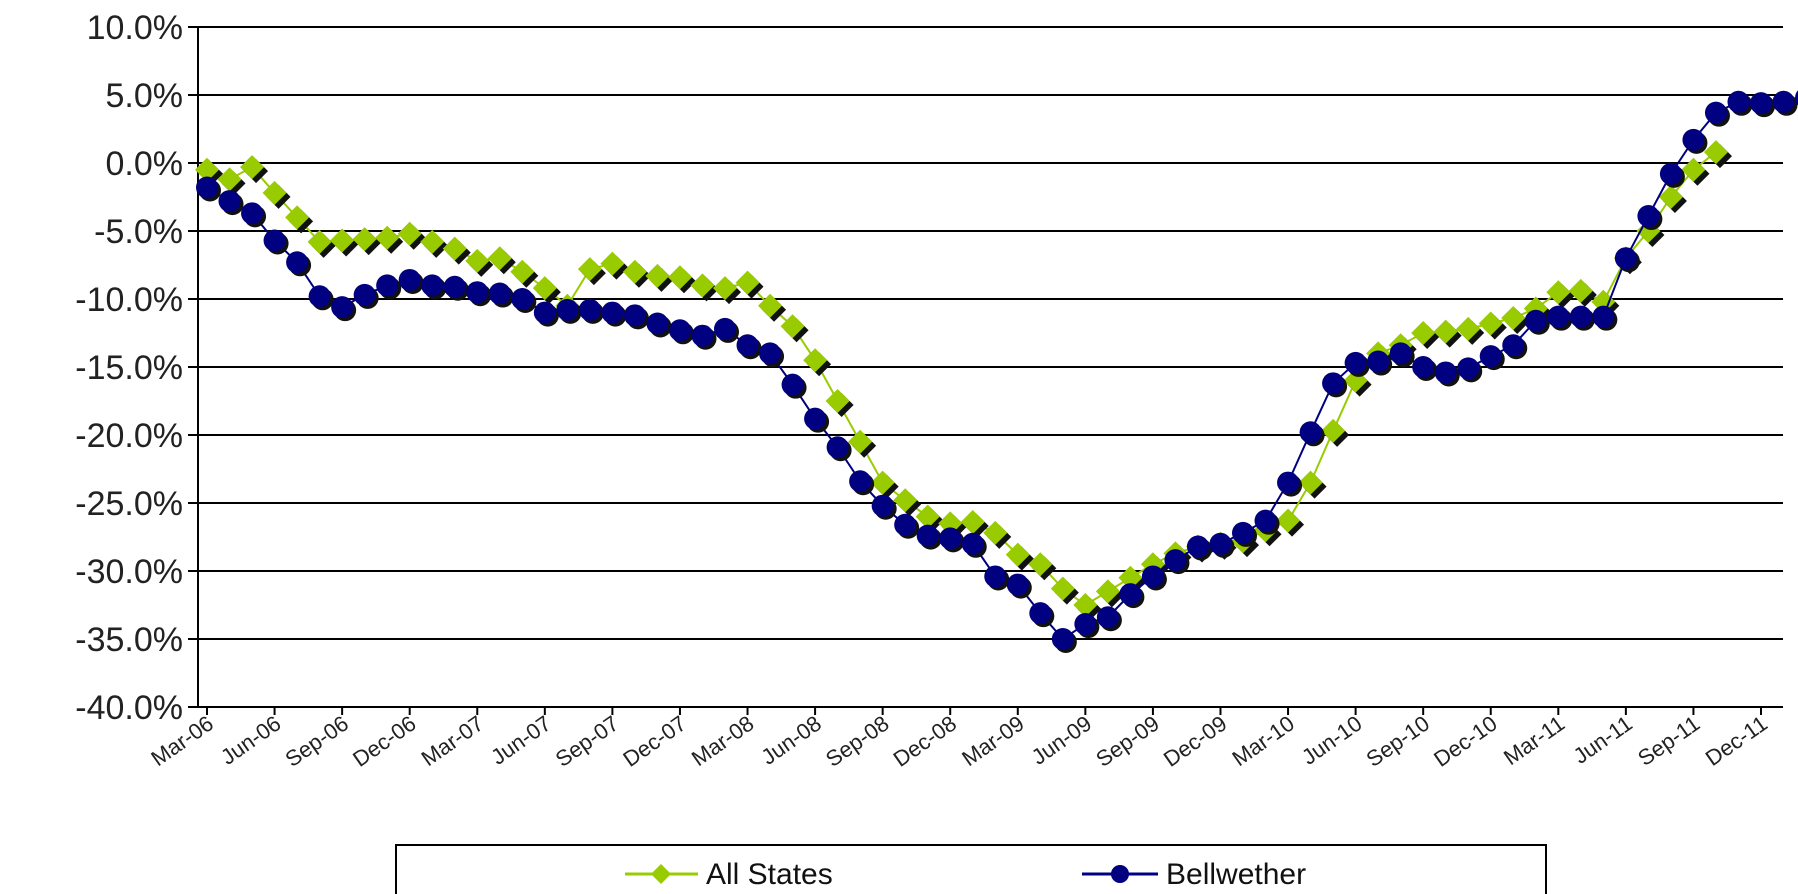  Describe the element at coordinates (145, 96) in the screenshot. I see `y-tick-label: 5.0%` at that location.